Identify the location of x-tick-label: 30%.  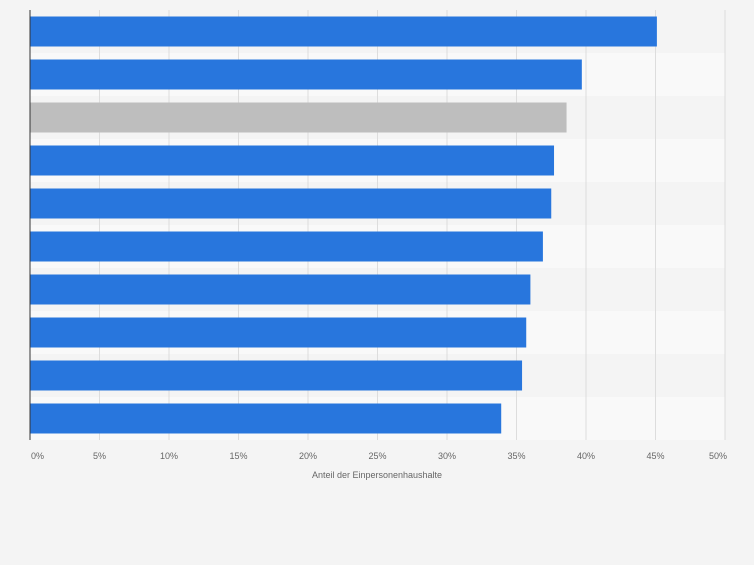
(447, 456).